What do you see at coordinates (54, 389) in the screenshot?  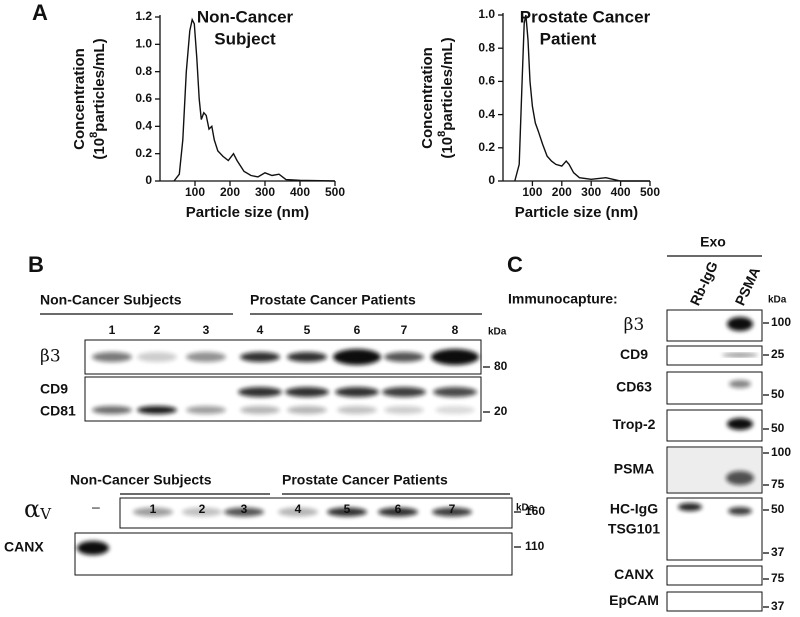 I see `row-label: CD9` at bounding box center [54, 389].